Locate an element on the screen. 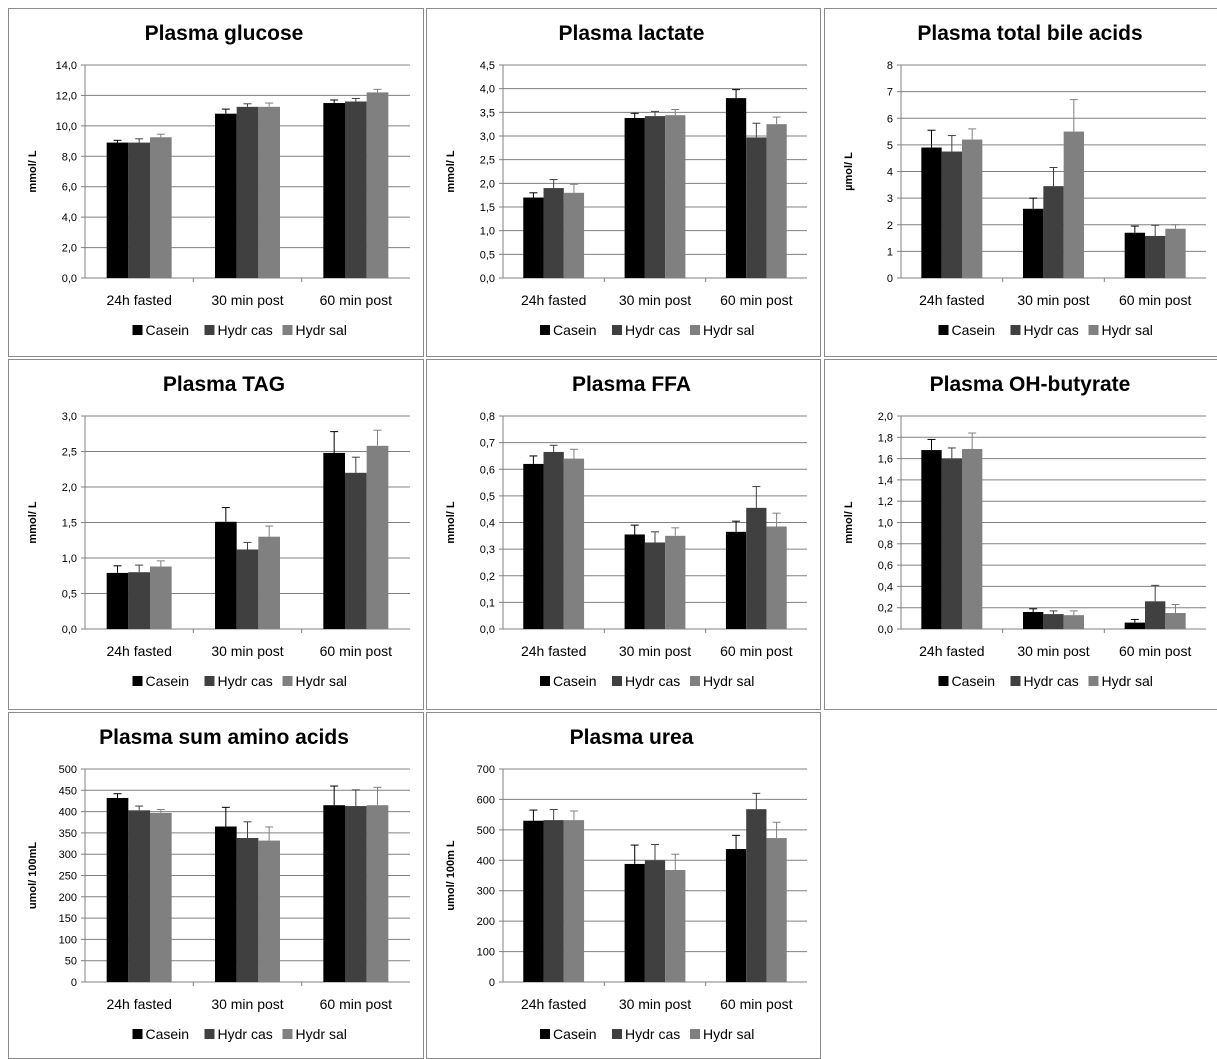 The height and width of the screenshot is (1059, 1217). y-tick-label: 4 is located at coordinates (890, 173).